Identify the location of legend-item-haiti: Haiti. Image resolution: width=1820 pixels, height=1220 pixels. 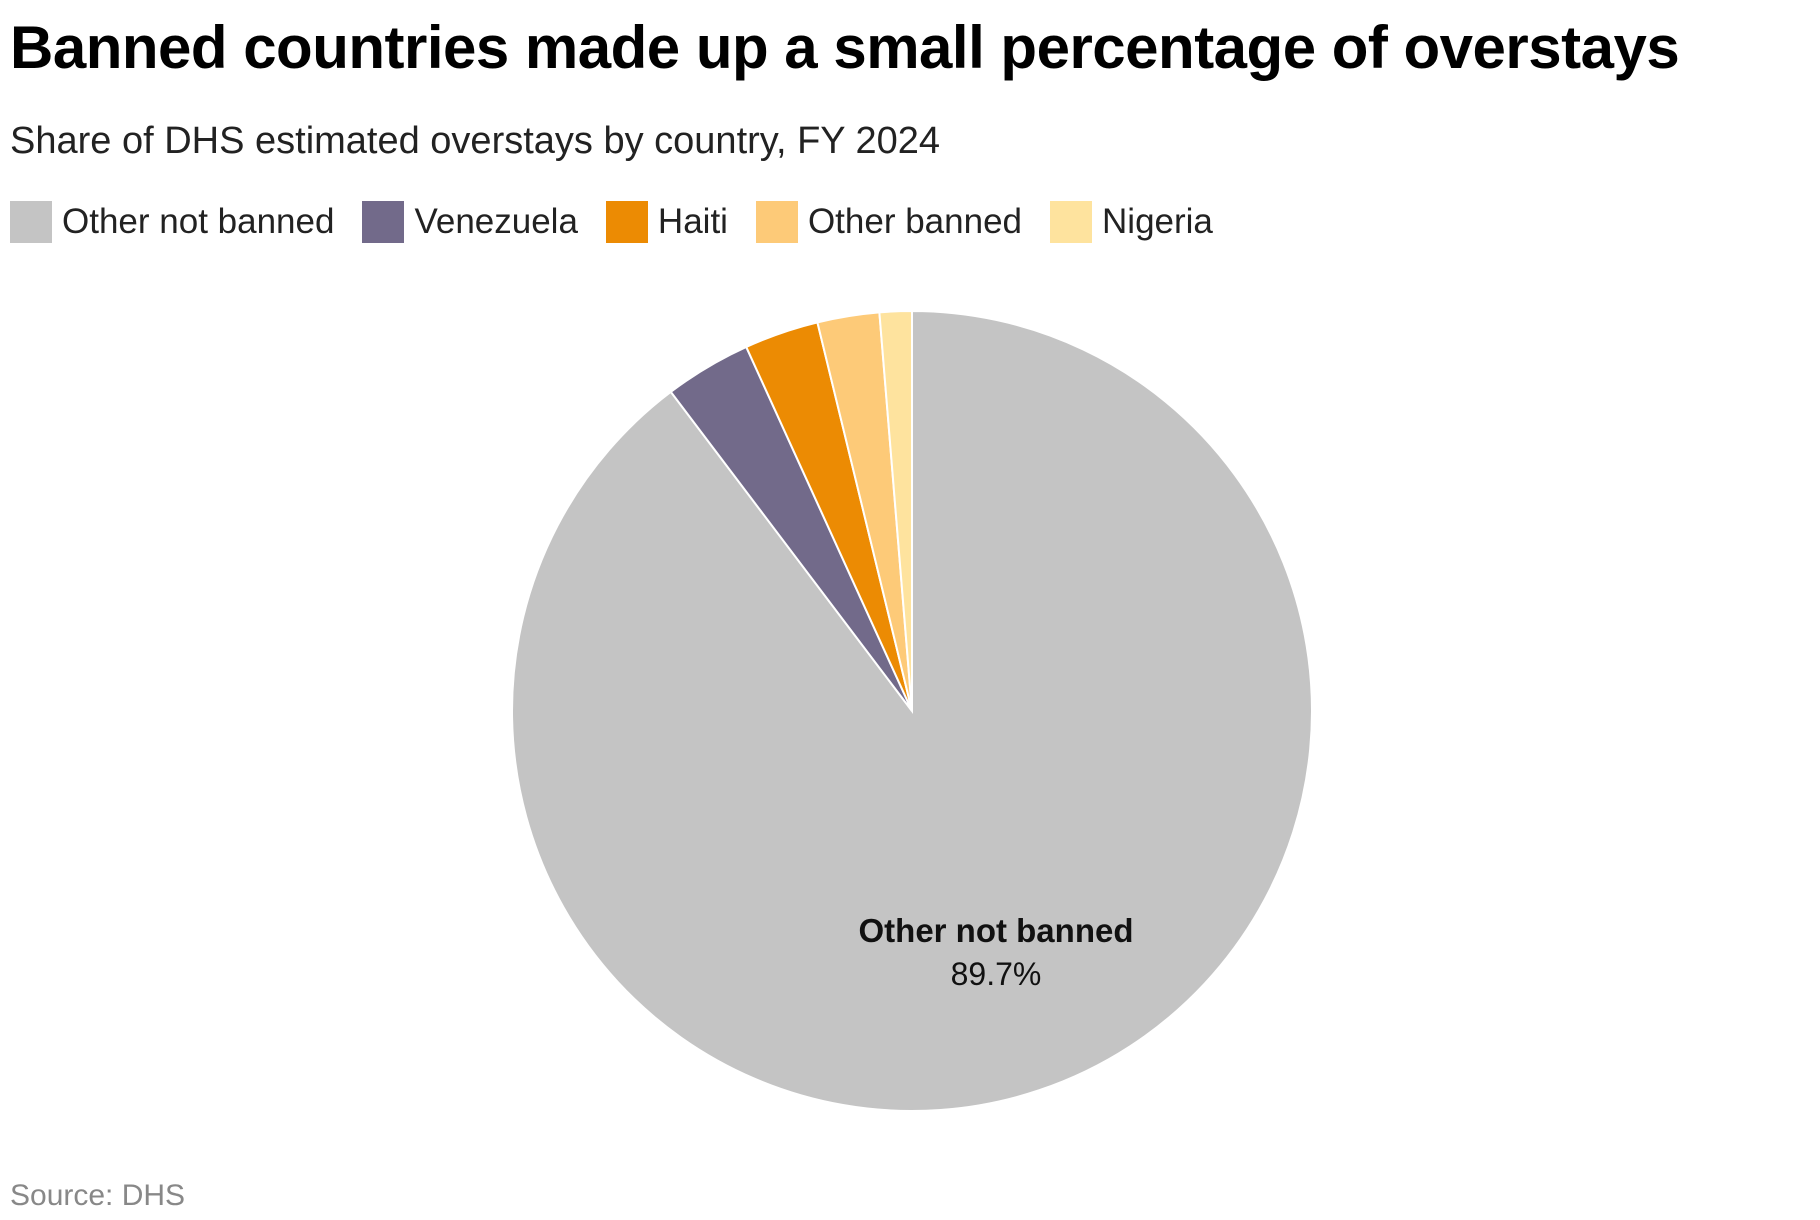
(666, 222).